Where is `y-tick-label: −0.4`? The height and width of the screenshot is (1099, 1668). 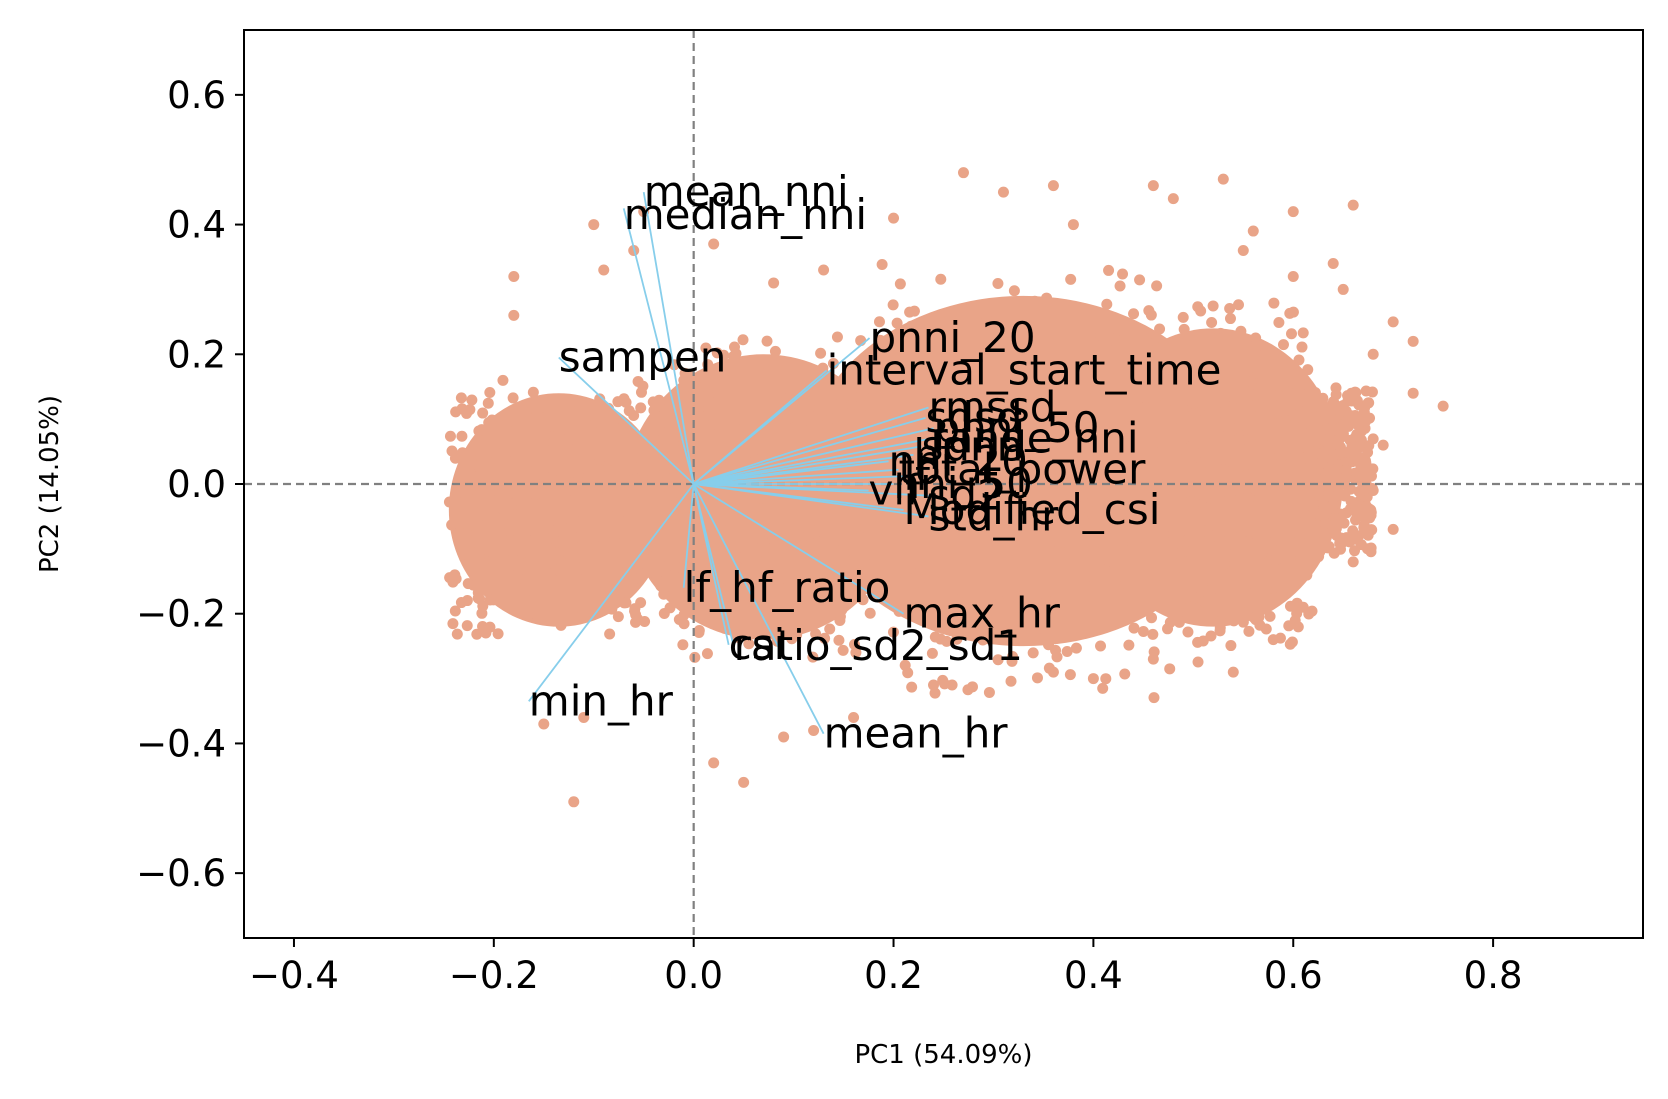
y-tick-label: −0.4 is located at coordinates (181, 743).